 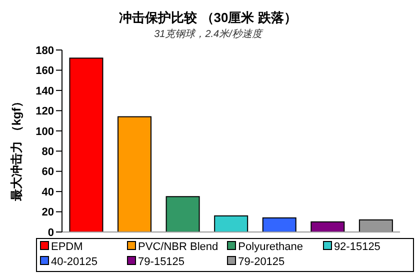 What do you see at coordinates (270, 247) in the screenshot?
I see `legend-label: Polyurethane` at bounding box center [270, 247].